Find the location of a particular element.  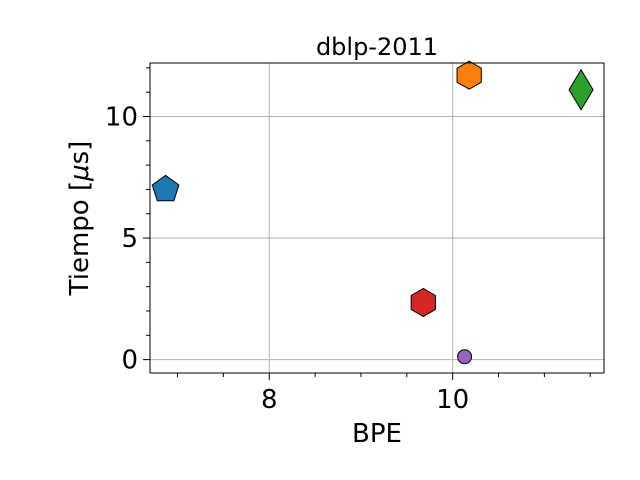

y-tick-label: 0 is located at coordinates (129, 361).